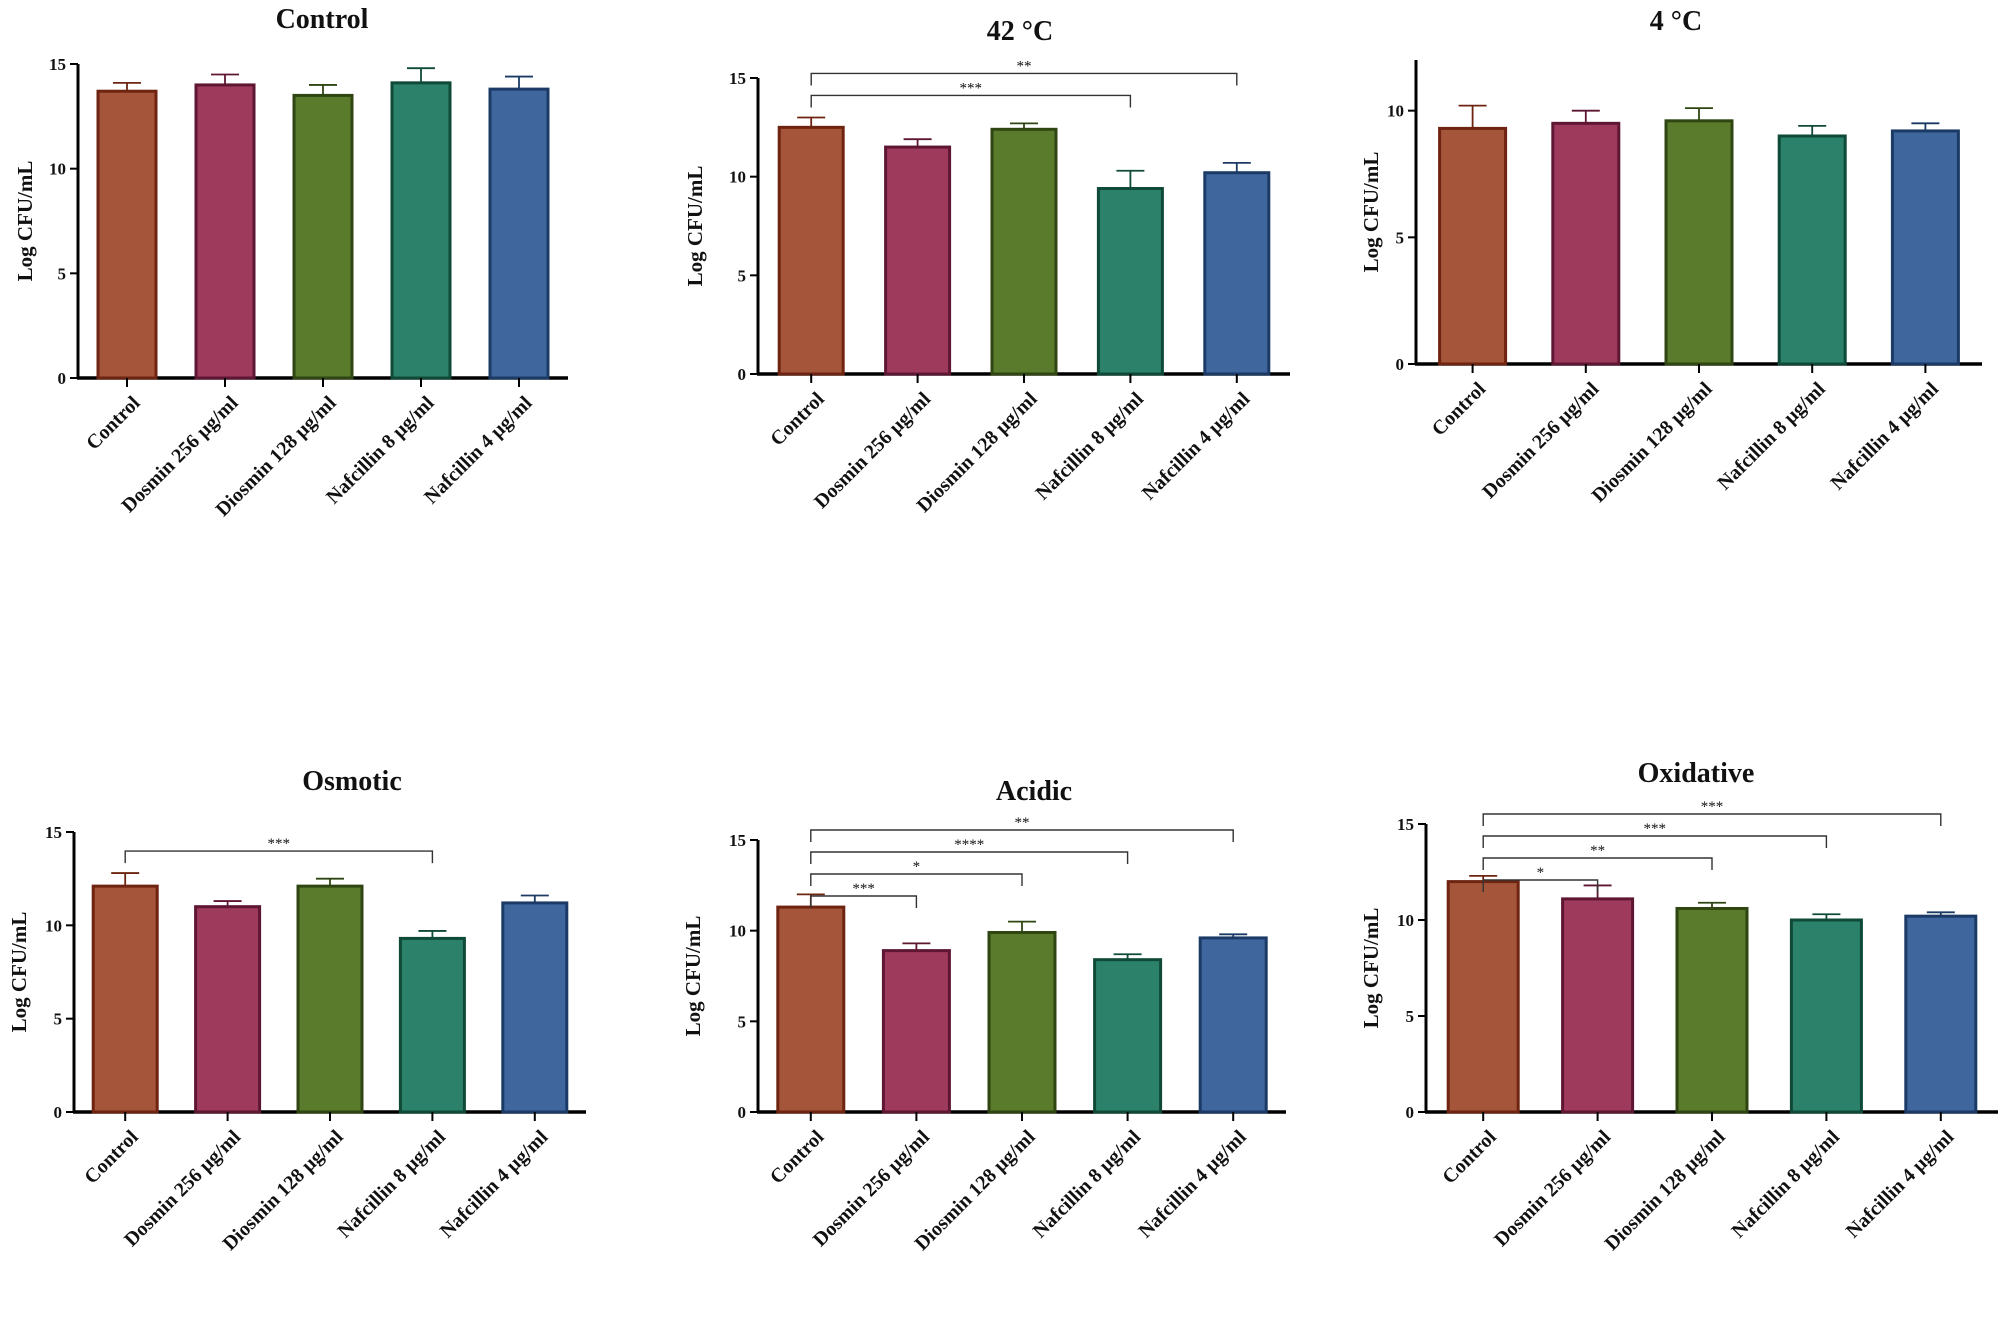 This screenshot has width=2008, height=1318. What do you see at coordinates (322, 19) in the screenshot?
I see `chart-title: Control` at bounding box center [322, 19].